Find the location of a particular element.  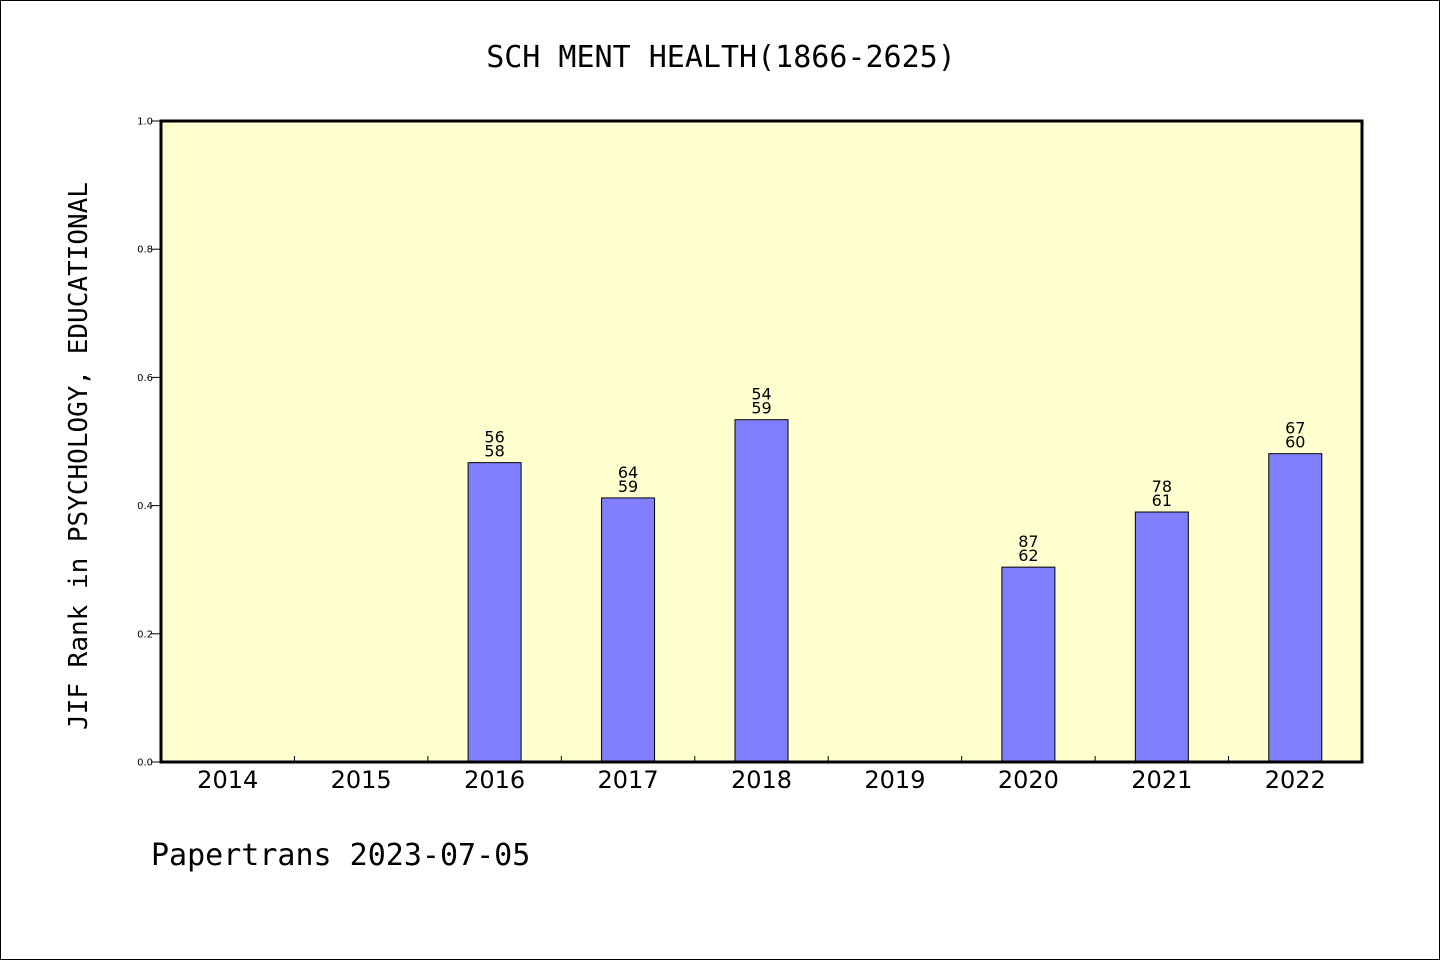

x-tick-label: 2017 is located at coordinates (628, 780).